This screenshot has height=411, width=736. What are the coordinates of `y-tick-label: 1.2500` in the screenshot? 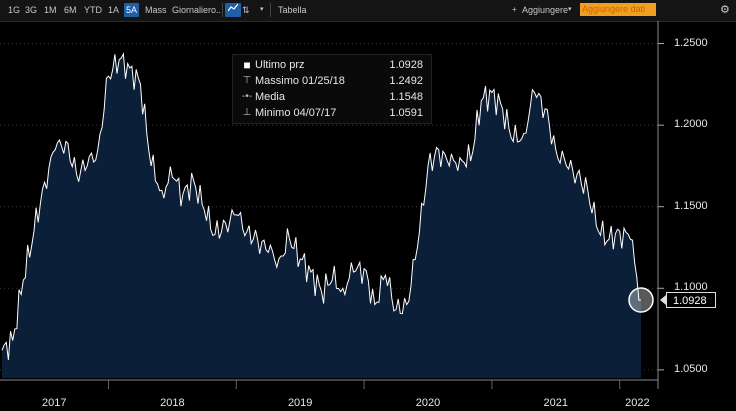 It's located at (691, 42).